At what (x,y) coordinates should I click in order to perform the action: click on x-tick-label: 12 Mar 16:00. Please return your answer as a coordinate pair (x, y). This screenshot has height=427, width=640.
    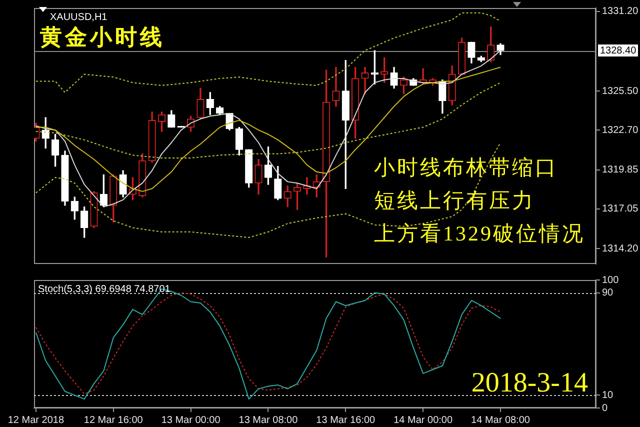
    Looking at the image, I should click on (114, 420).